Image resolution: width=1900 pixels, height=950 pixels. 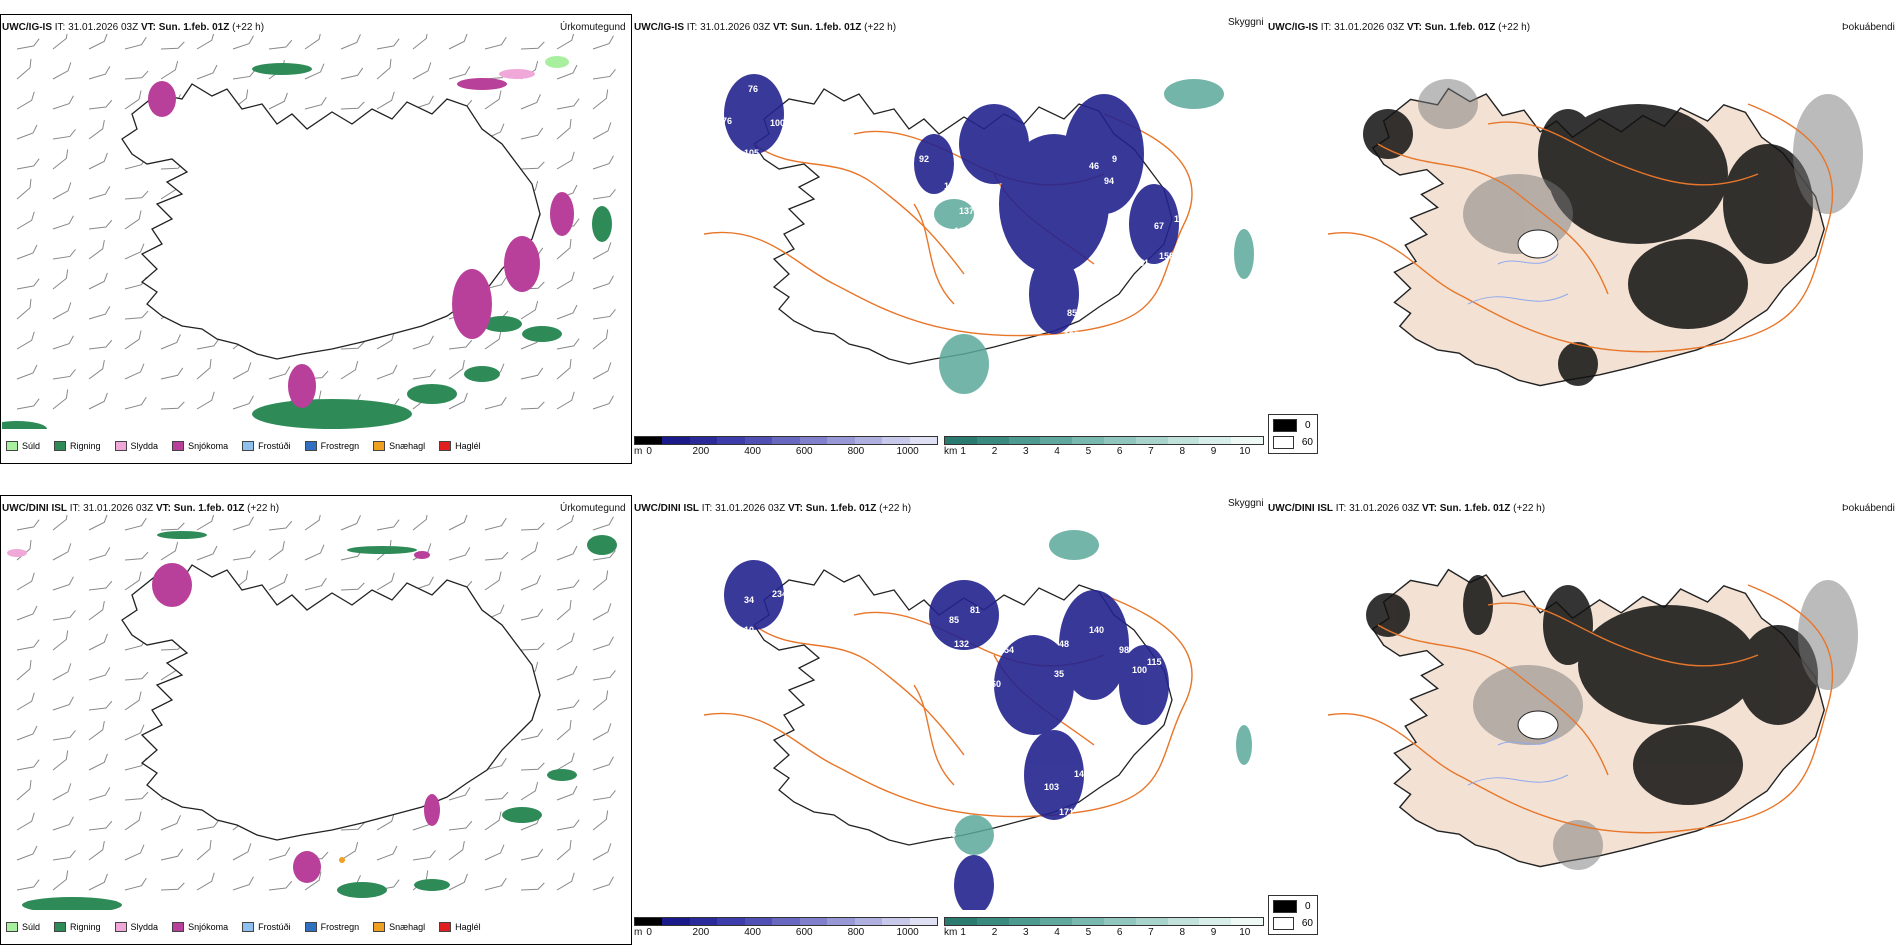 What do you see at coordinates (1518, 760) in the screenshot?
I see `water-bodies` at bounding box center [1518, 760].